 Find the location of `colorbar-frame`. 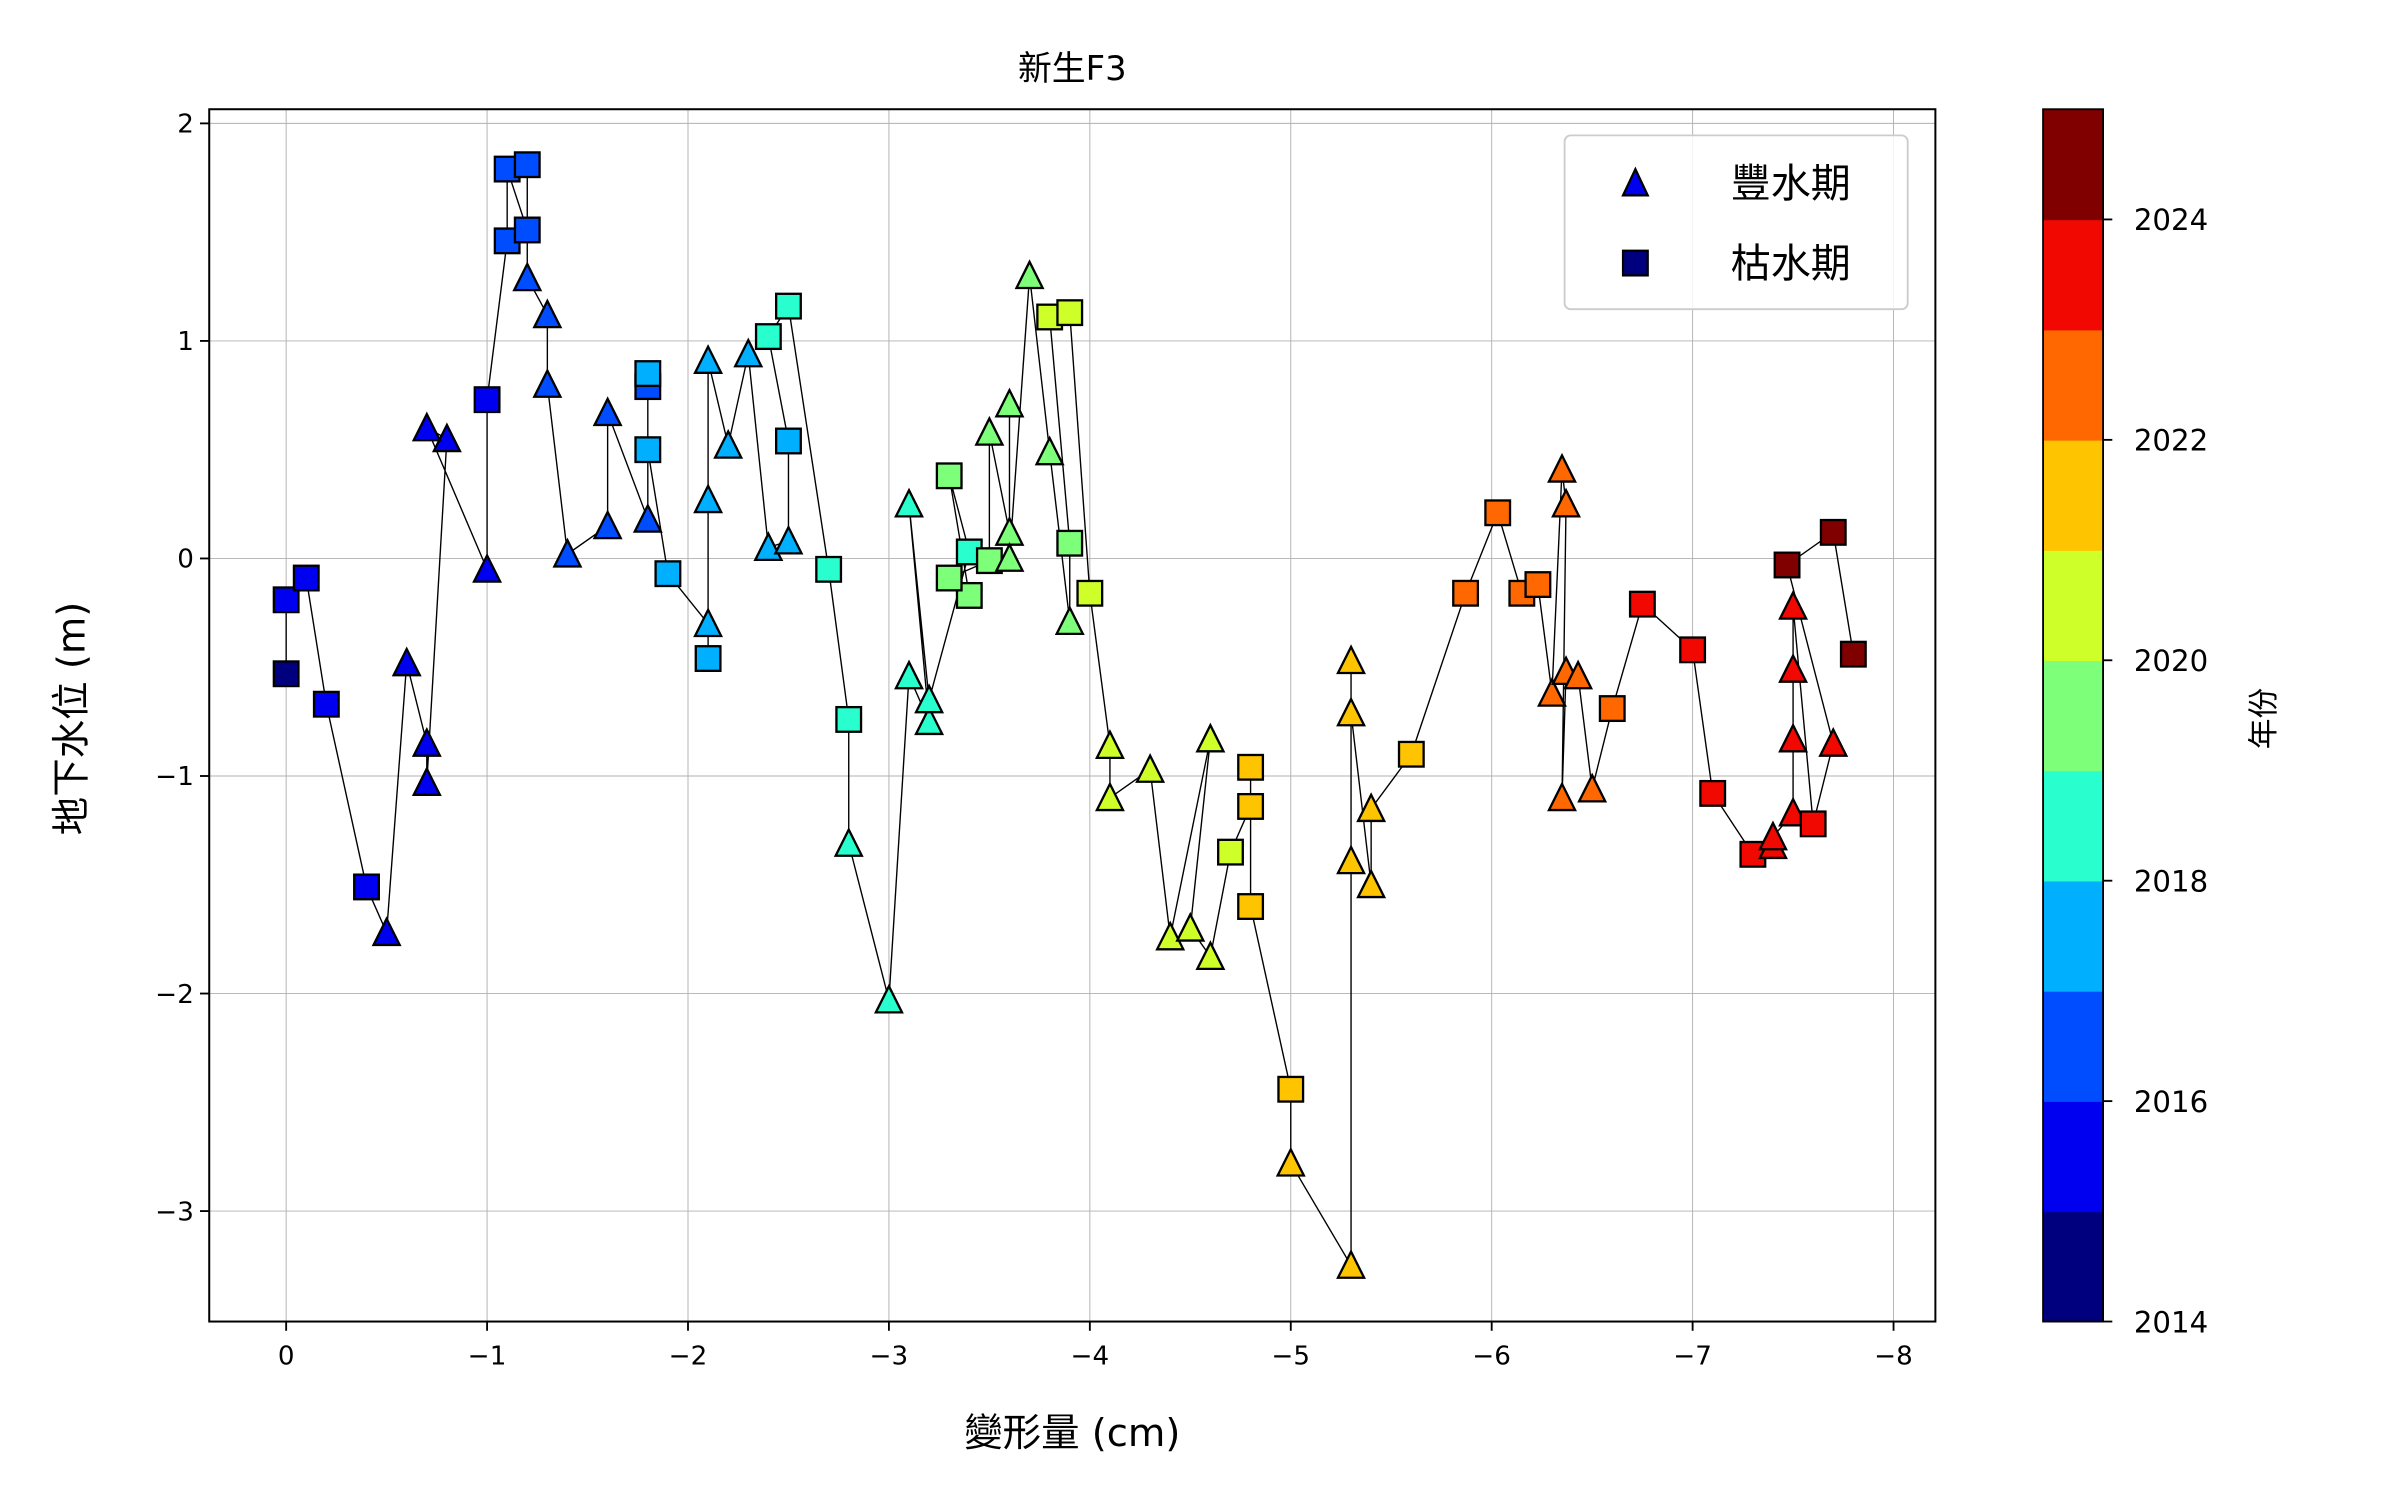

colorbar-frame is located at coordinates (2073, 715).